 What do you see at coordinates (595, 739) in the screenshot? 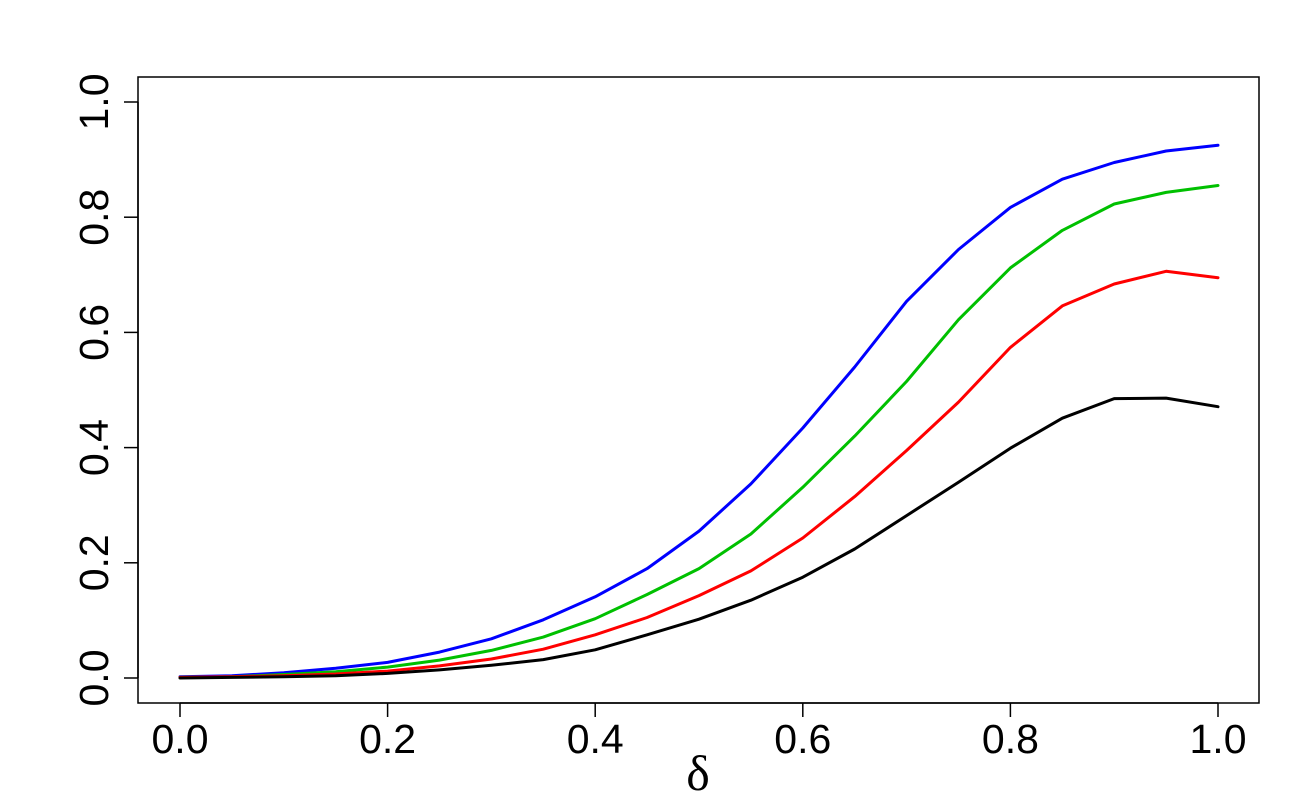
I see `x-tick-label: 0.4` at bounding box center [595, 739].